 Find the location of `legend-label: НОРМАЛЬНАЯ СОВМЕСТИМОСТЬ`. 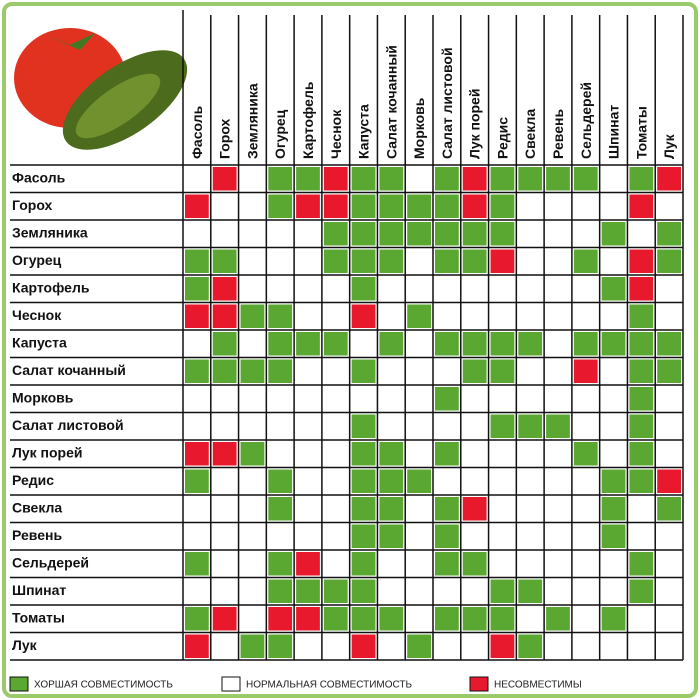

legend-label: НОРМАЛЬНАЯ СОВМЕСТИМОСТЬ is located at coordinates (329, 685).